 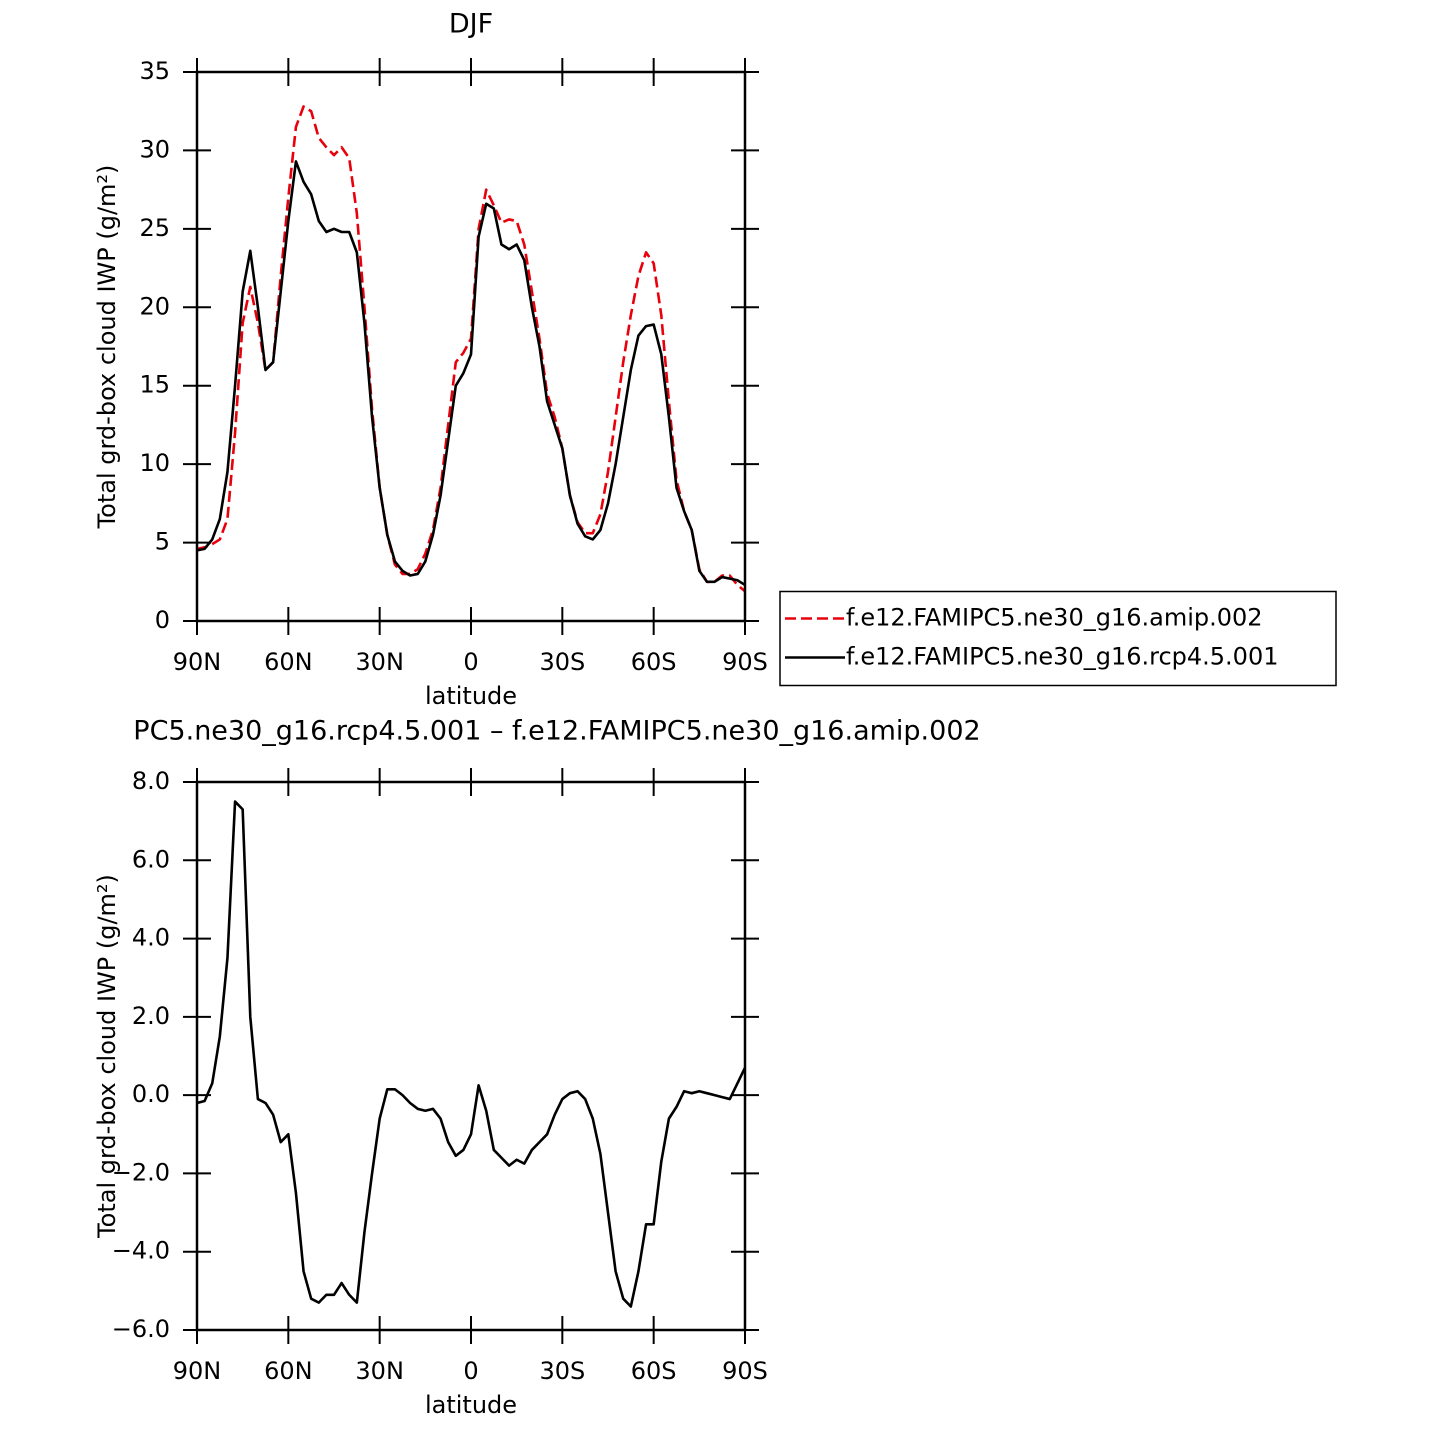 What do you see at coordinates (154, 71) in the screenshot?
I see `y-tick-label: 35` at bounding box center [154, 71].